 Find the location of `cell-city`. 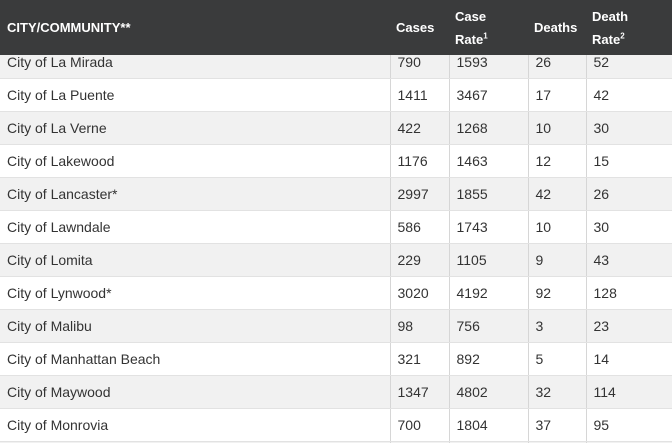

cell-city is located at coordinates (195, 442).